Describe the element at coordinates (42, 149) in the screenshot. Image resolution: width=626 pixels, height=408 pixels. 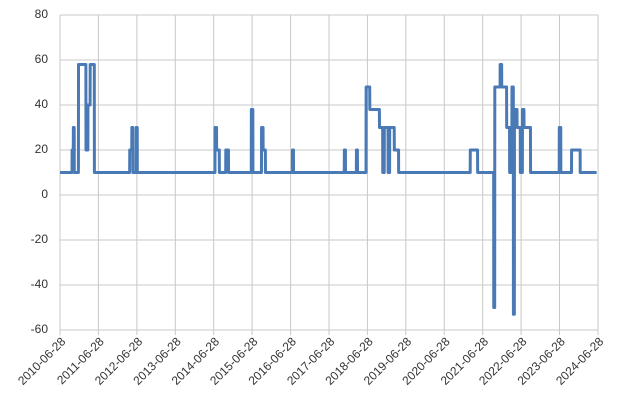
I see `y-tick-label: 20` at that location.